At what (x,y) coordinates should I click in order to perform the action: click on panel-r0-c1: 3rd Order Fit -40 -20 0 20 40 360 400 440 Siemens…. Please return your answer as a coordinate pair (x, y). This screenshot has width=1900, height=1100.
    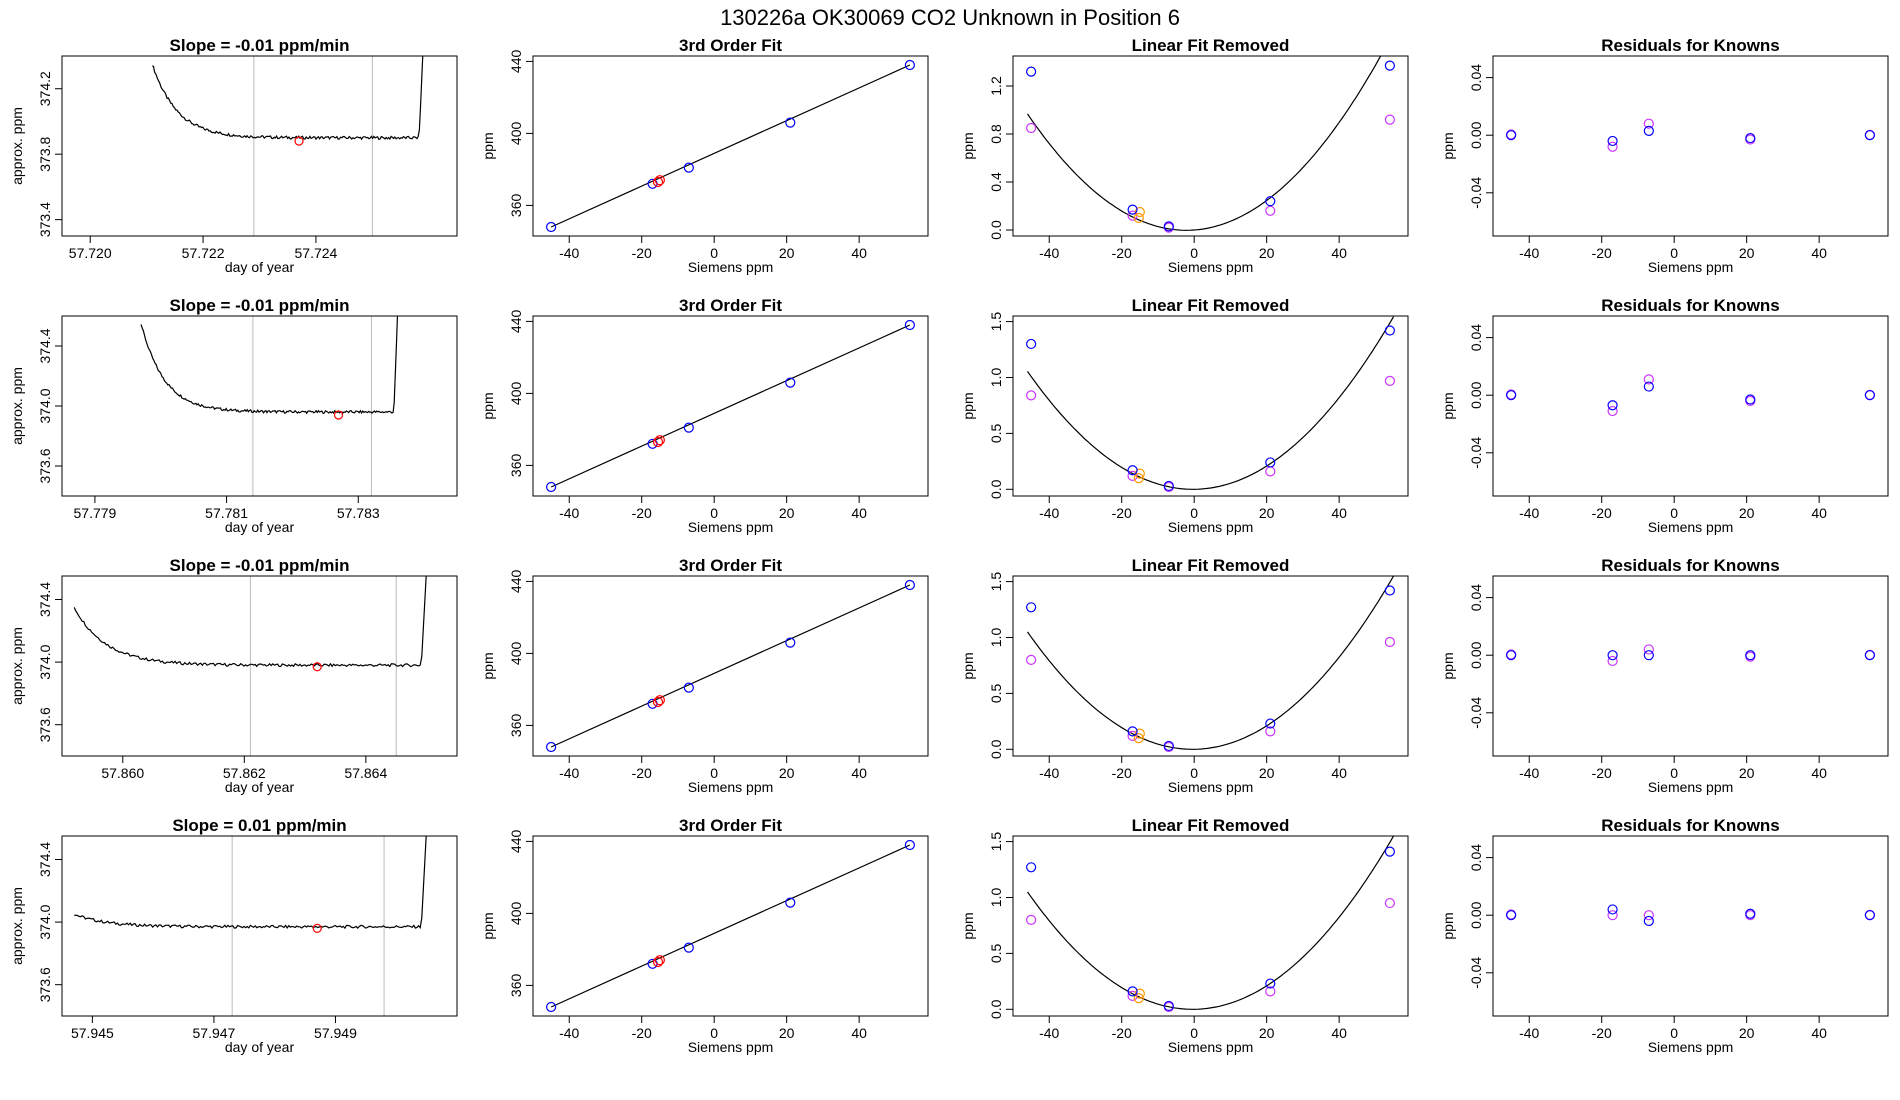
    Looking at the image, I should click on (704, 155).